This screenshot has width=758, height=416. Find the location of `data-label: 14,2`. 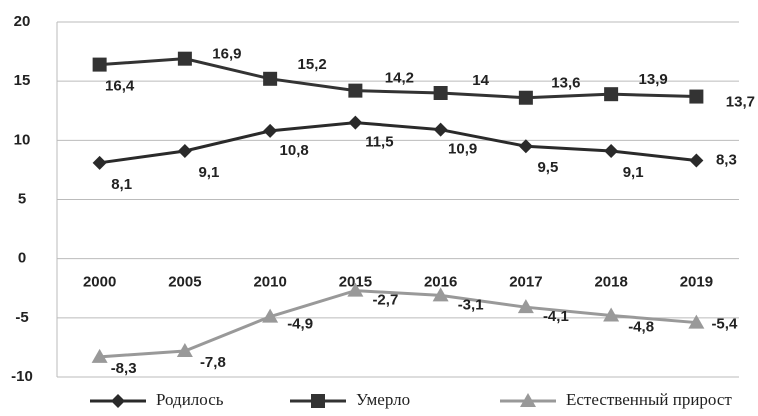

data-label: 14,2 is located at coordinates (399, 78).